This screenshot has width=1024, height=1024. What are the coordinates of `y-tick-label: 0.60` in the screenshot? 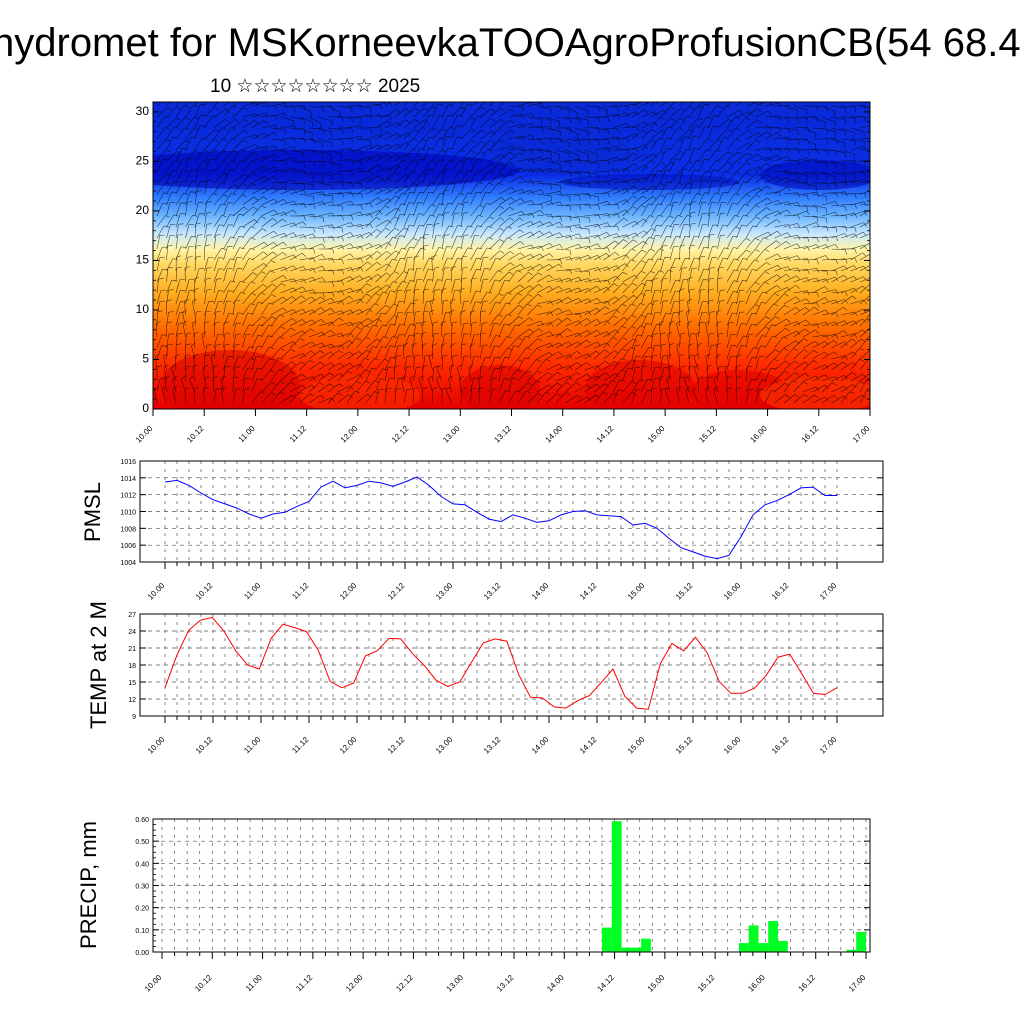 It's located at (142, 820).